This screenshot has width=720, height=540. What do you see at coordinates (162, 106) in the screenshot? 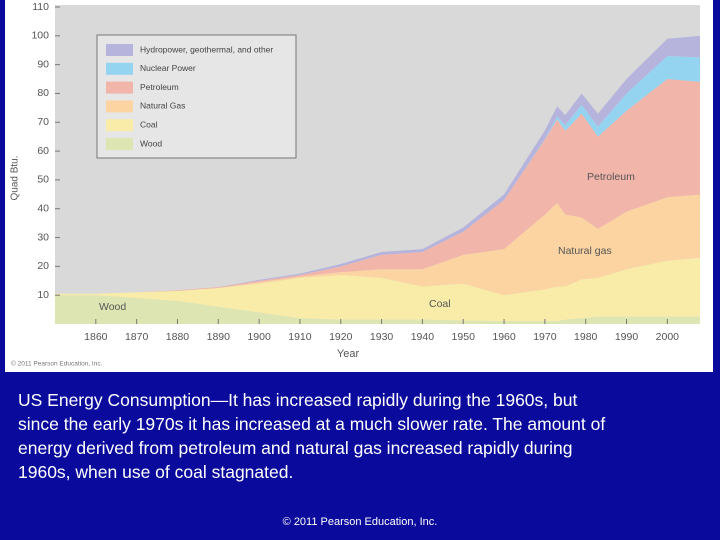
I see `legend-label: Natural Gas` at bounding box center [162, 106].